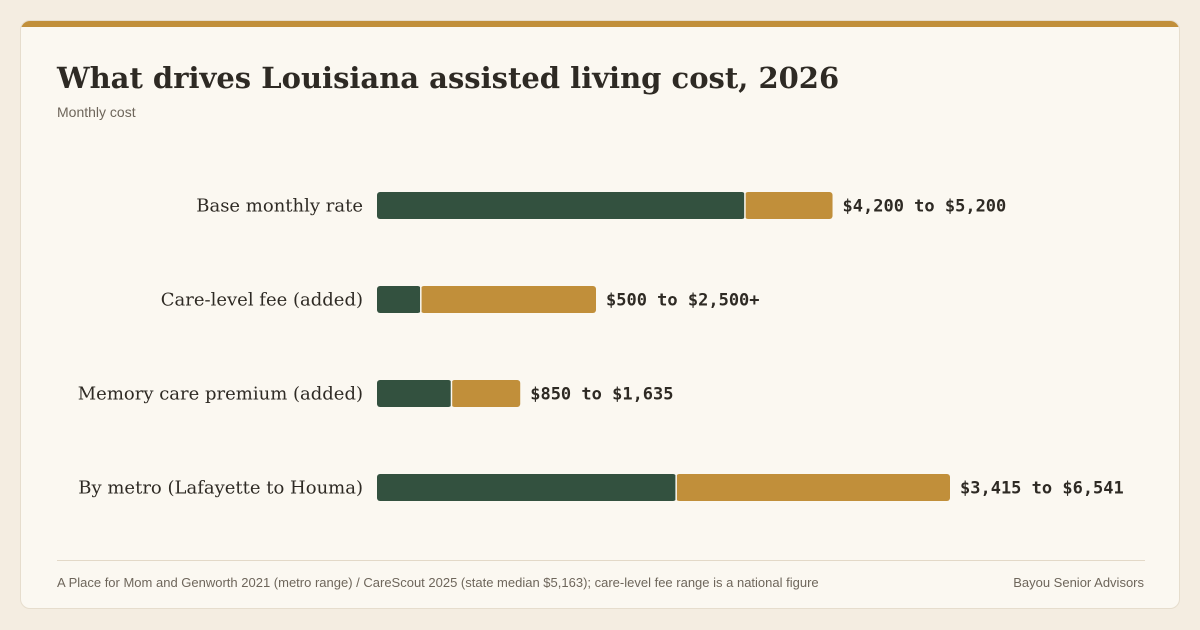 The image size is (1200, 630). Describe the element at coordinates (220, 394) in the screenshot. I see `category-label: Memory care premium (added)` at that location.